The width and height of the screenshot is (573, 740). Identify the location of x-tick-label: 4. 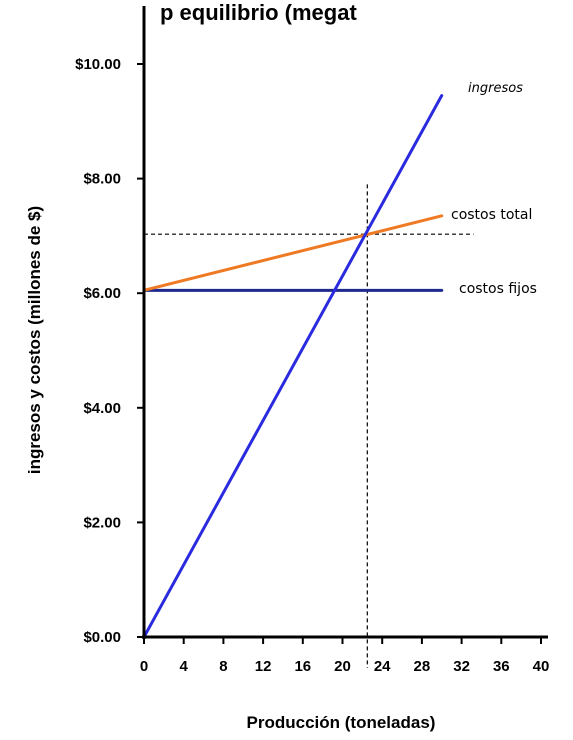
(184, 666).